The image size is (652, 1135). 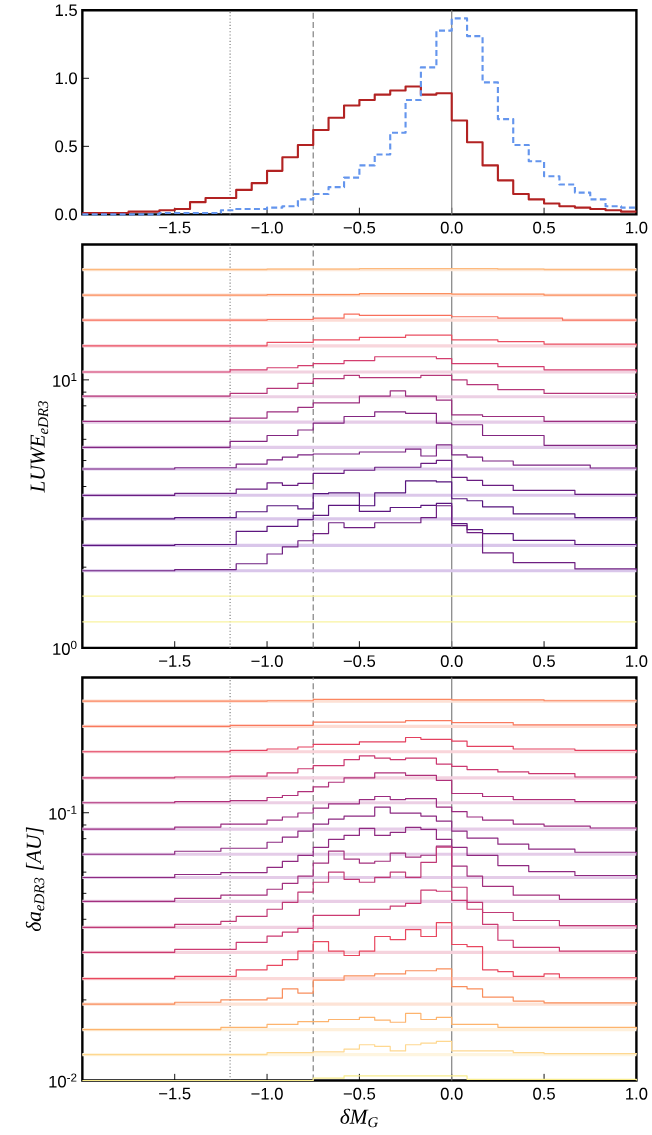 What do you see at coordinates (65, 146) in the screenshot?
I see `y-tick-label: 0.5` at bounding box center [65, 146].